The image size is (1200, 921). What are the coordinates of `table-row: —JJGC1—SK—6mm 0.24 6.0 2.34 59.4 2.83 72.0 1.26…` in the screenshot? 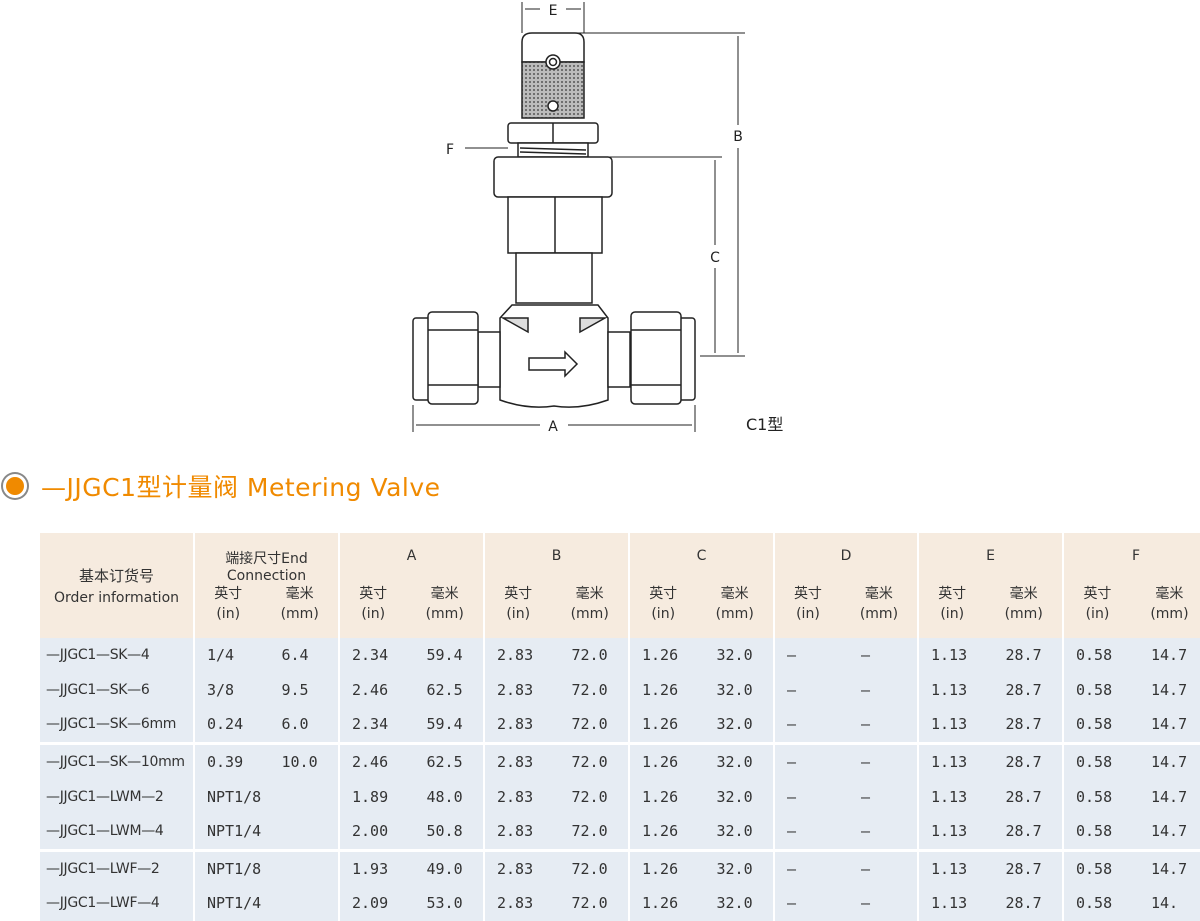 It's located at (620, 724).